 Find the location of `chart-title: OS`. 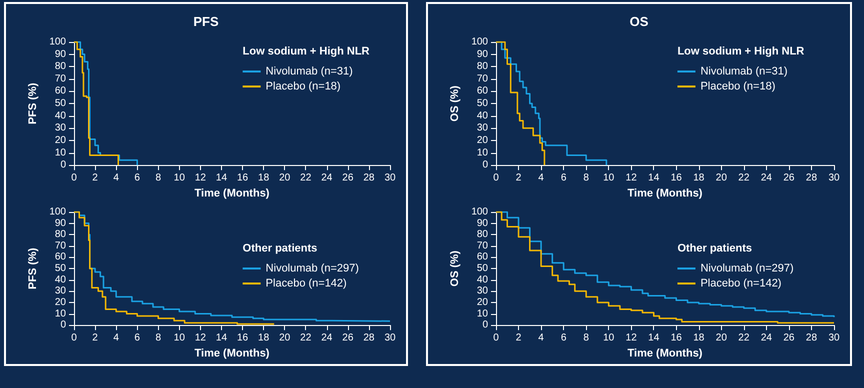

chart-title: OS is located at coordinates (639, 21).